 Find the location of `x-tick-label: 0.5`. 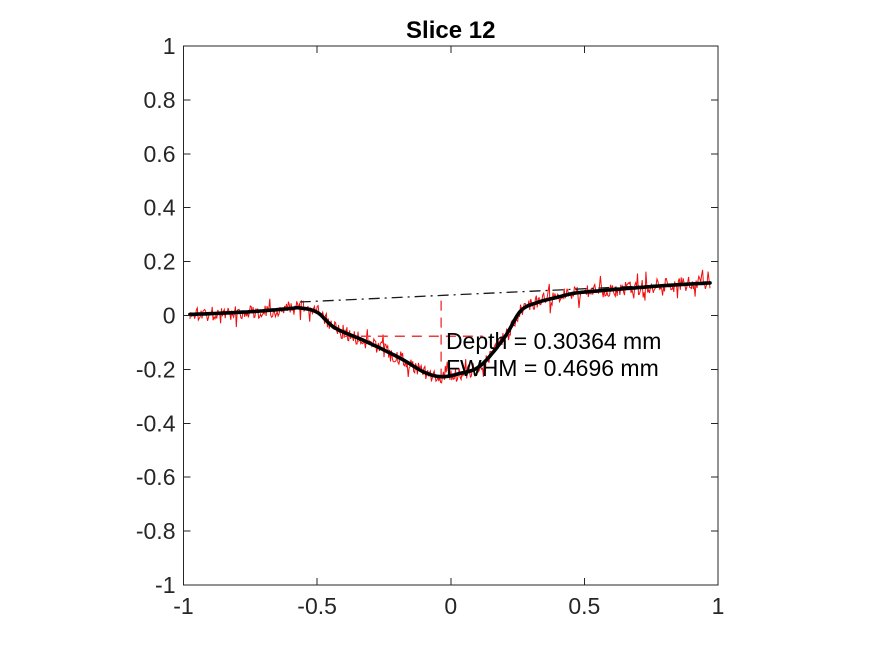

x-tick-label: 0.5 is located at coordinates (584, 606).